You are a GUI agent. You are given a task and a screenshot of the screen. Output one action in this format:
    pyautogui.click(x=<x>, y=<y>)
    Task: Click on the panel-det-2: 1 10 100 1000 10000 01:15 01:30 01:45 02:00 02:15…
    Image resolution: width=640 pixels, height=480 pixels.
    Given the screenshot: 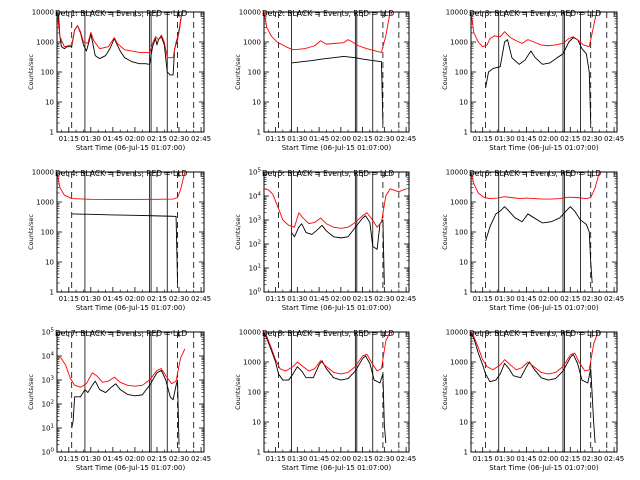 What is the action you would take?
    pyautogui.click(x=325, y=81)
    